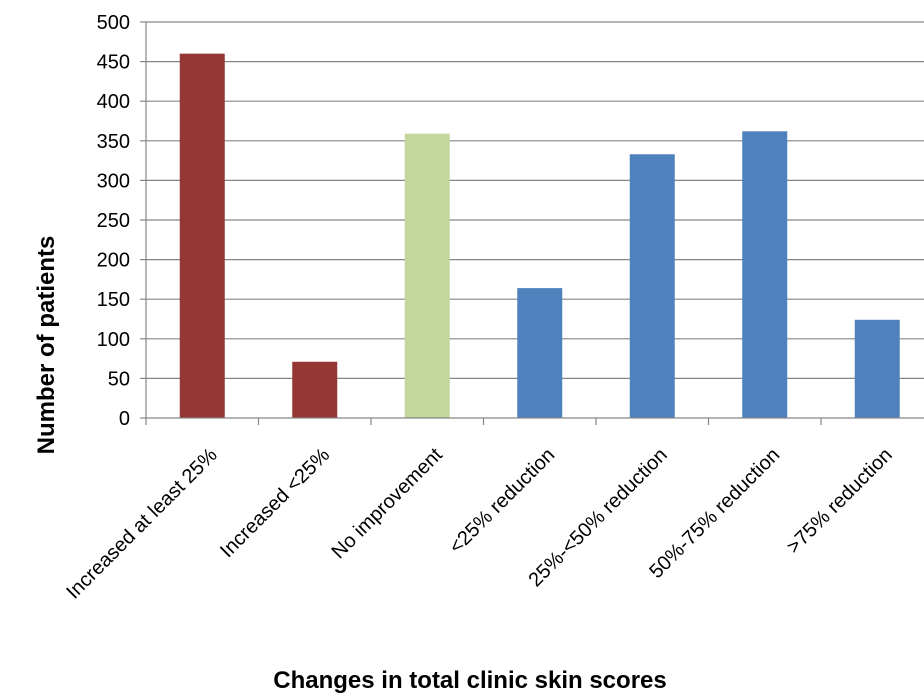 The height and width of the screenshot is (696, 924). Describe the element at coordinates (113, 142) in the screenshot. I see `y-tick-label: 350` at that location.